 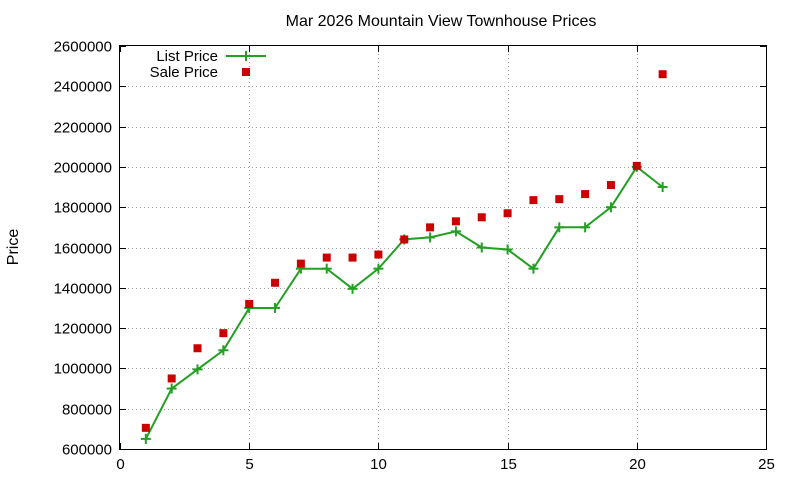 What do you see at coordinates (83, 289) in the screenshot?
I see `y-tick-label: 1400000` at bounding box center [83, 289].